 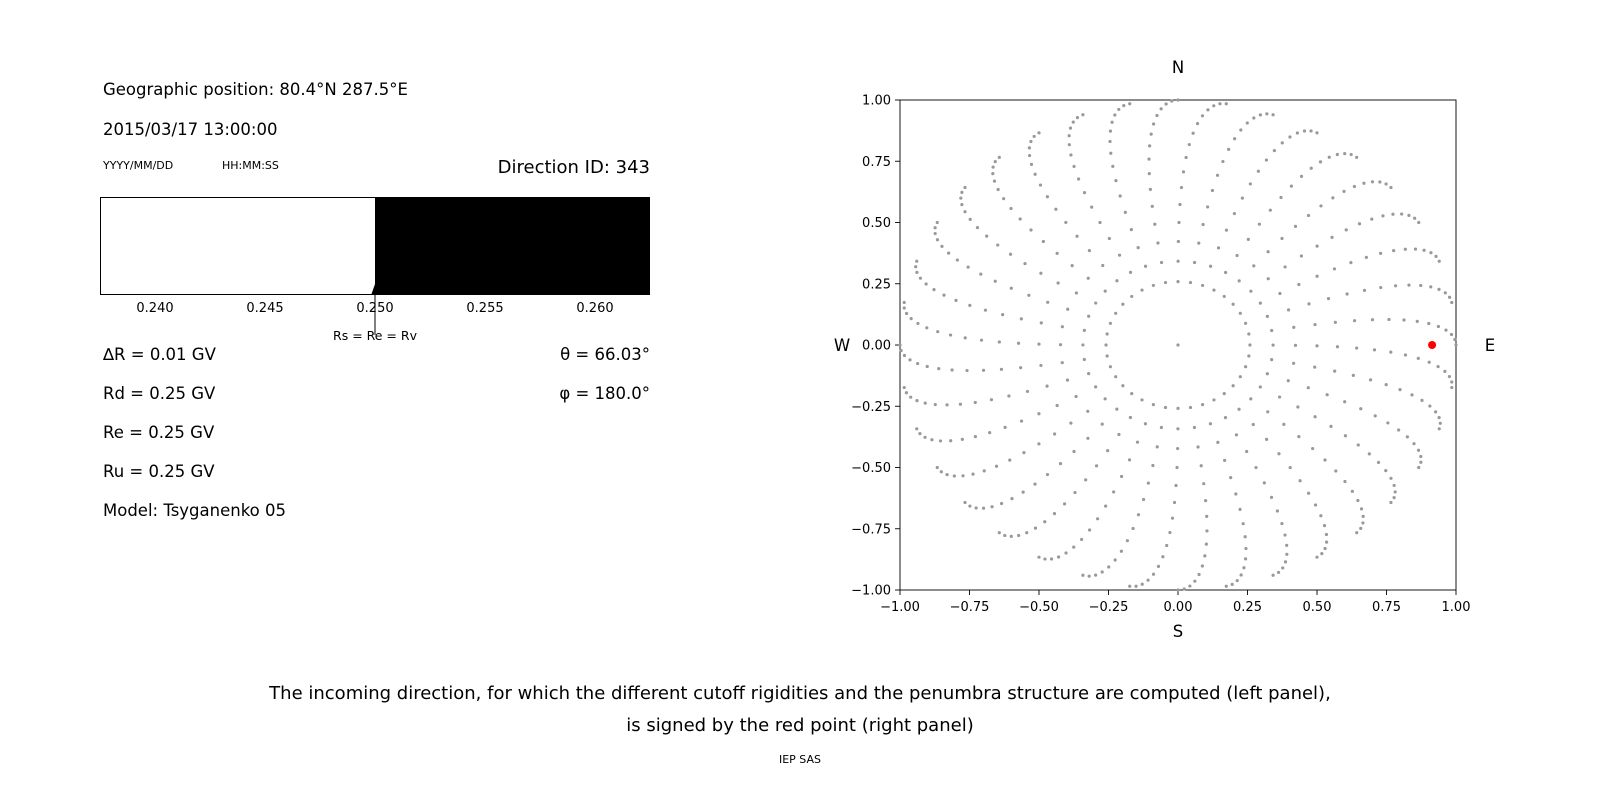 What do you see at coordinates (595, 308) in the screenshot?
I see `penumbra-tick-label: 0.260` at bounding box center [595, 308].